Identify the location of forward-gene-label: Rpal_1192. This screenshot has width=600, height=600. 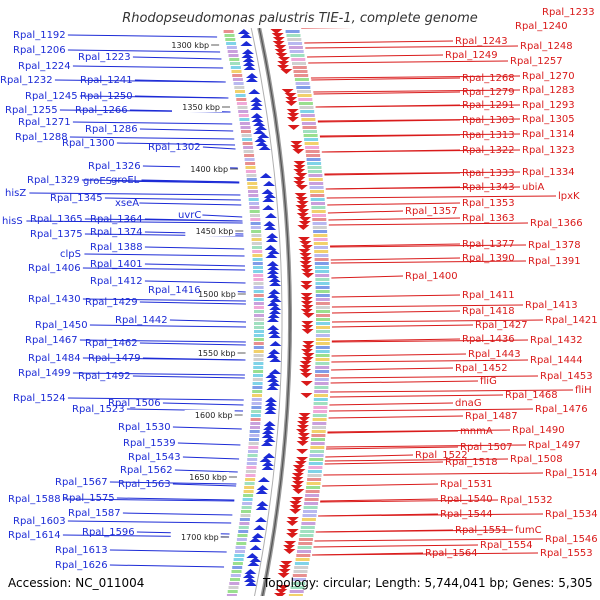
(39, 35).